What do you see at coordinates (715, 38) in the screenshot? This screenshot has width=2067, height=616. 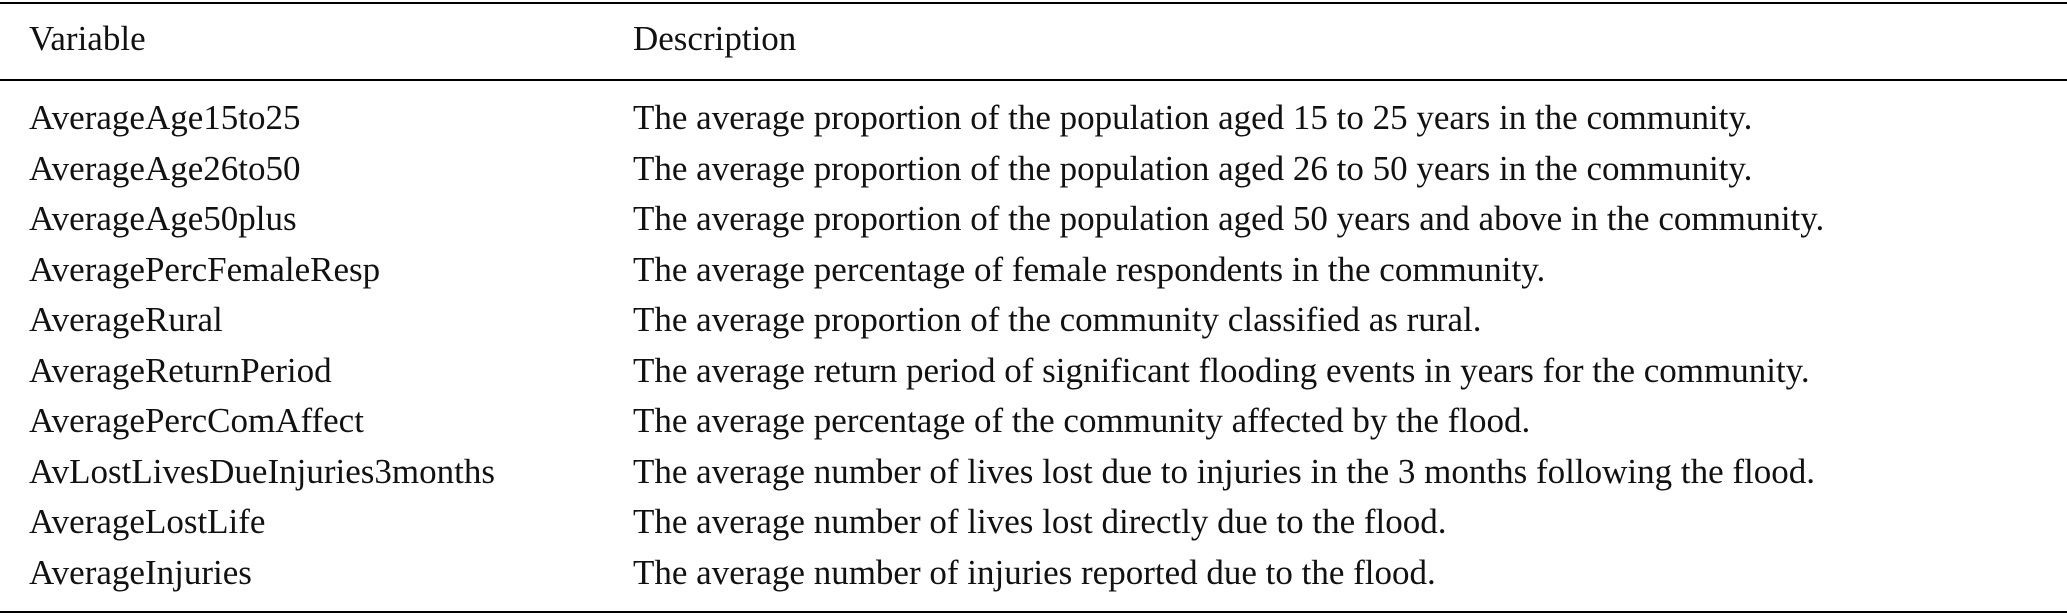 I see `header-cell: Description` at bounding box center [715, 38].